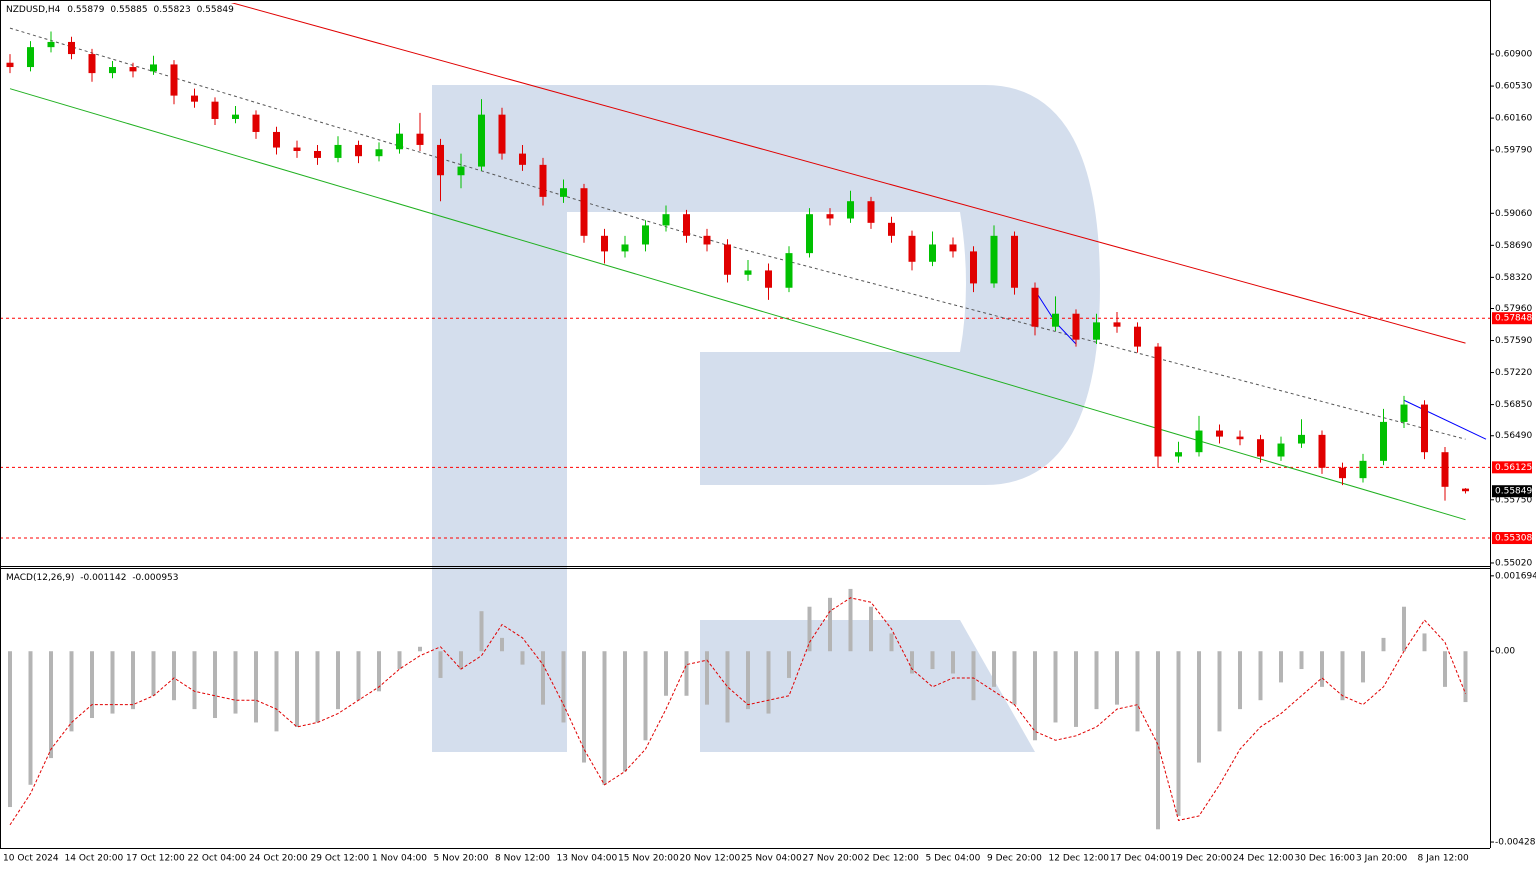 Image resolution: width=1536 pixels, height=869 pixels. What do you see at coordinates (1382, 859) in the screenshot?
I see `x-tick-label: 3 Jan 20:00` at bounding box center [1382, 859].